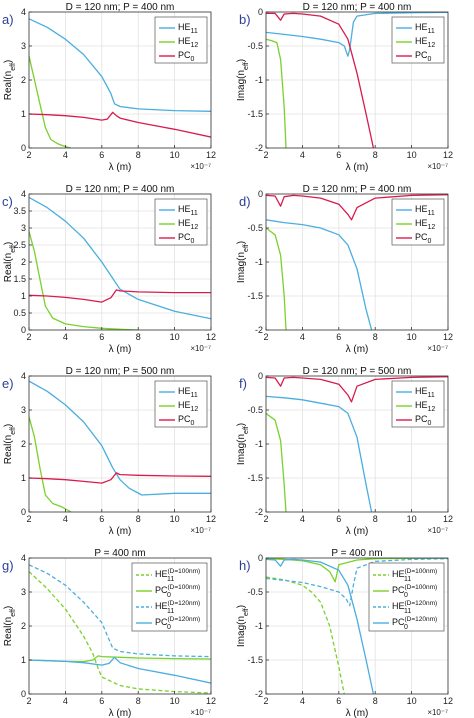  What do you see at coordinates (7, 201) in the screenshot?
I see `panel-letter: c)` at bounding box center [7, 201].